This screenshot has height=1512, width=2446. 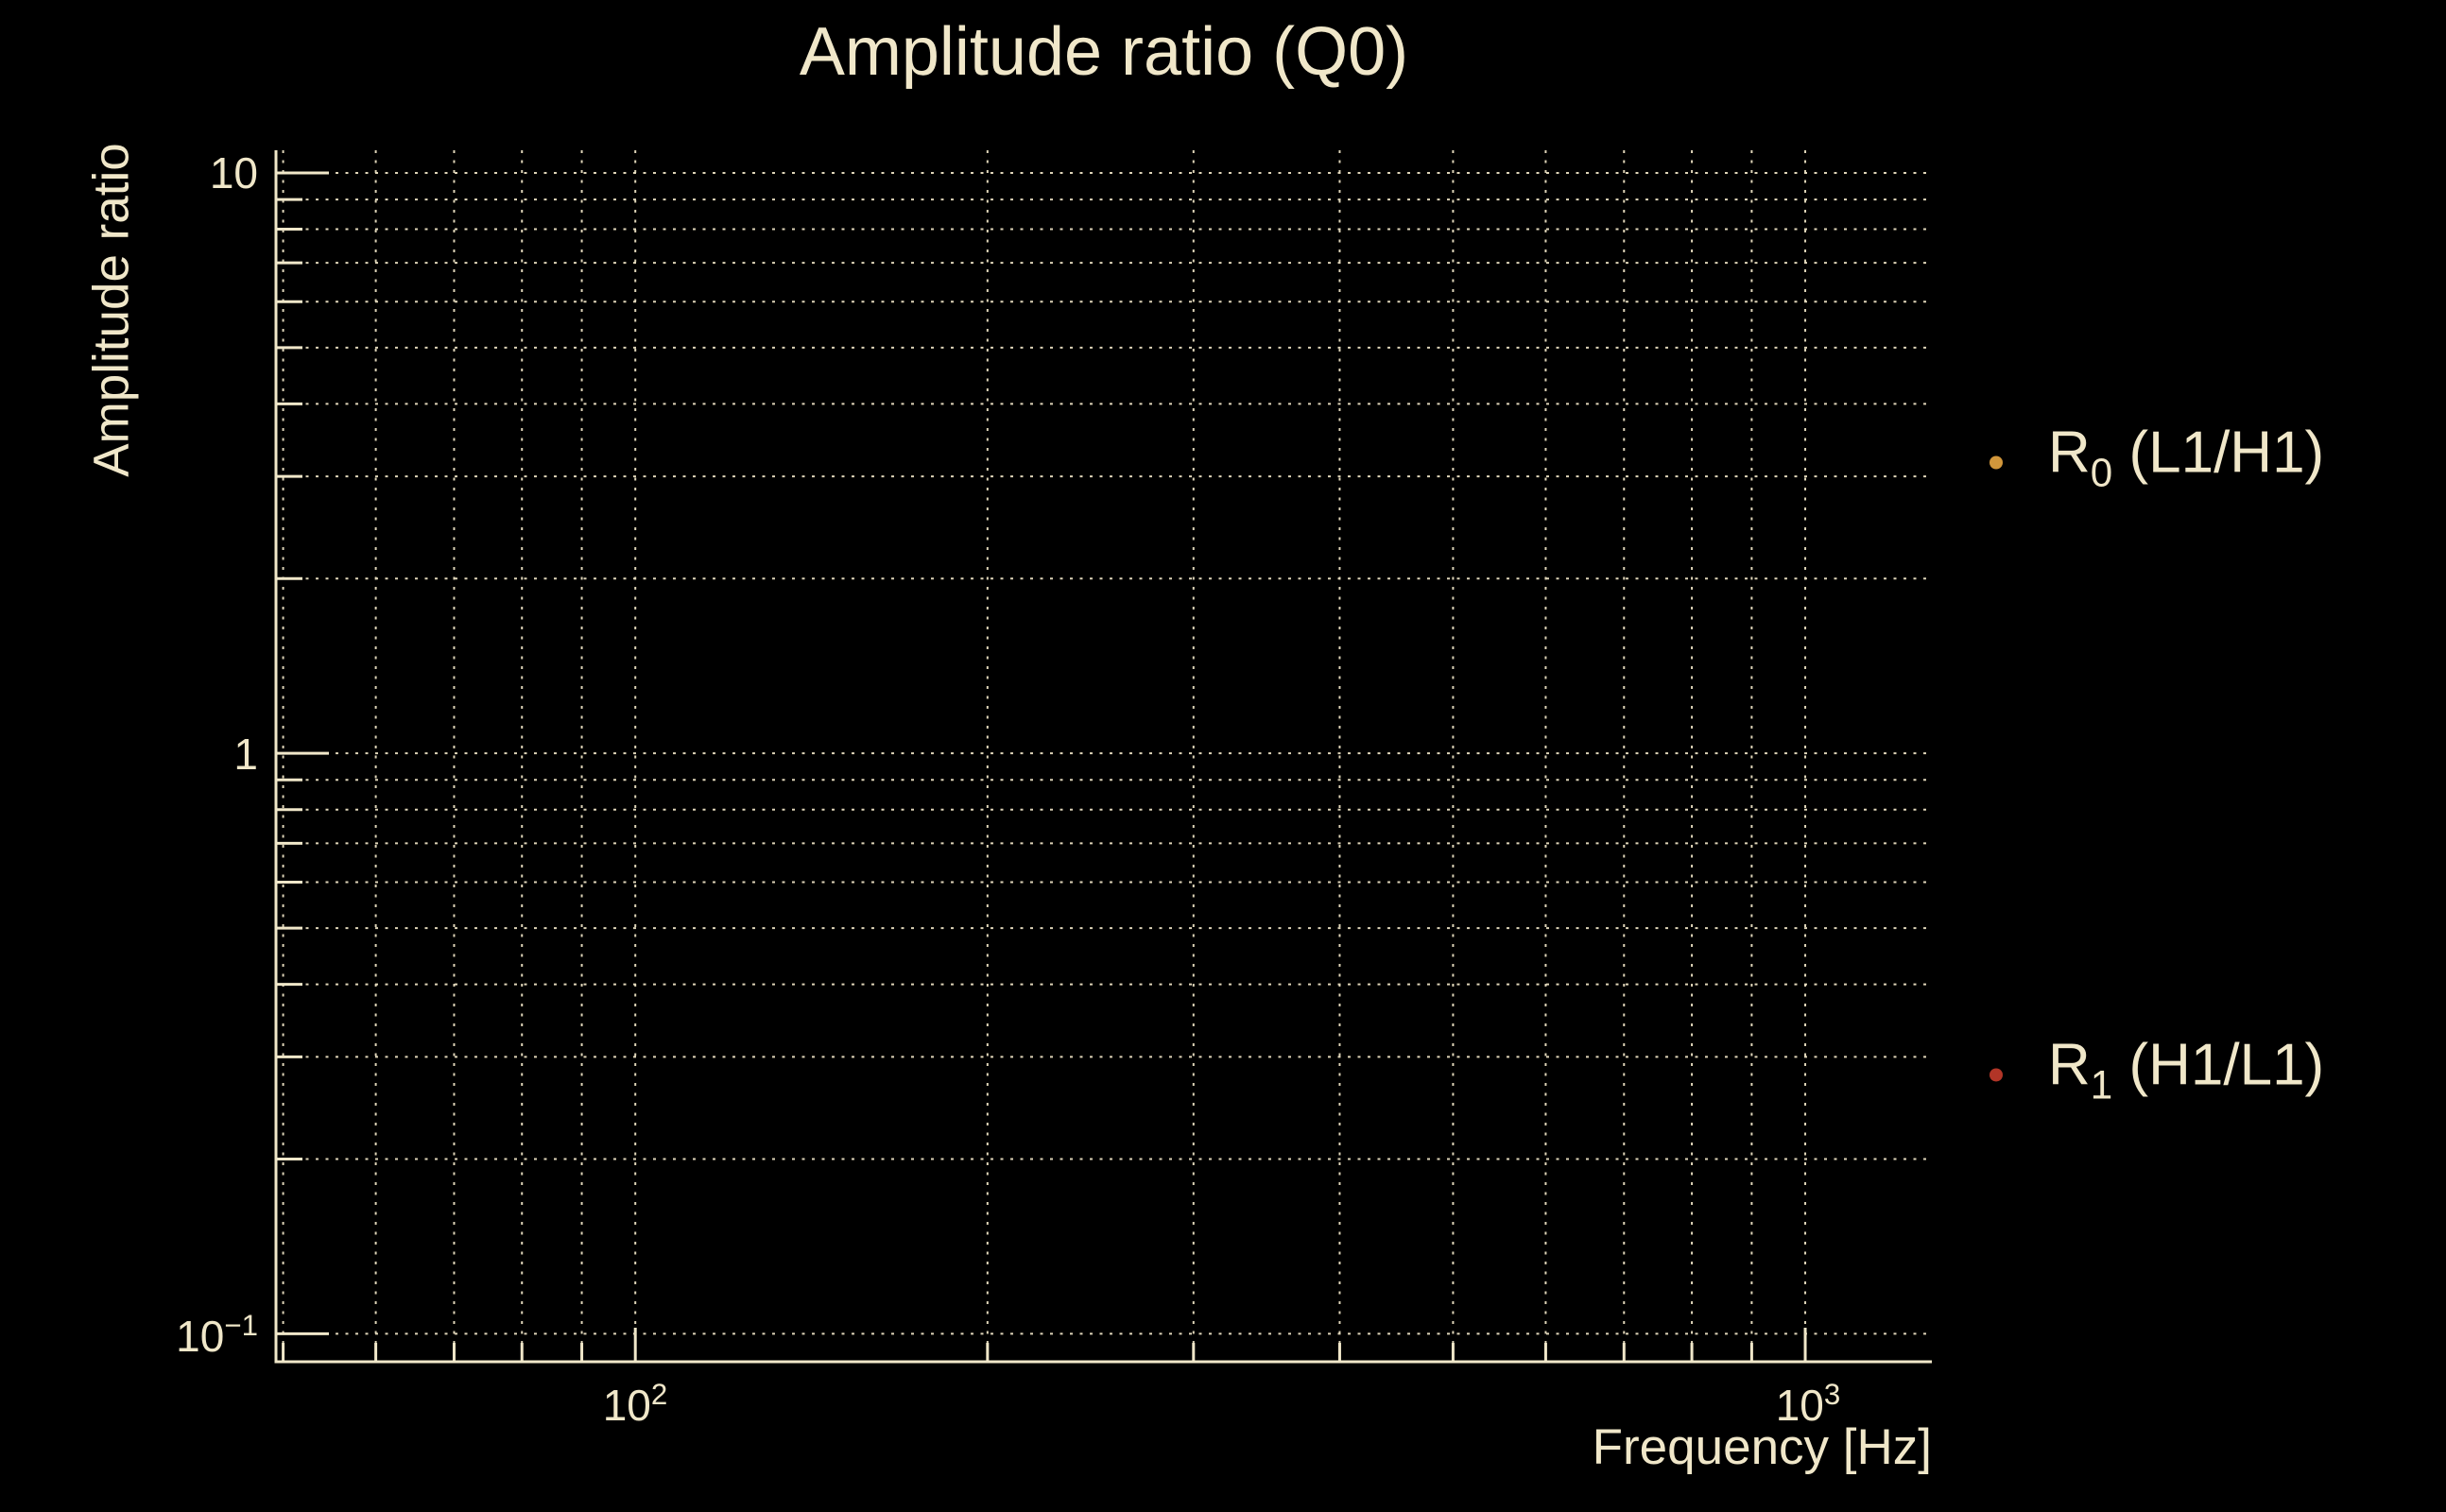 I want to click on x-tick-label-100: 10², so click(x=635, y=1404).